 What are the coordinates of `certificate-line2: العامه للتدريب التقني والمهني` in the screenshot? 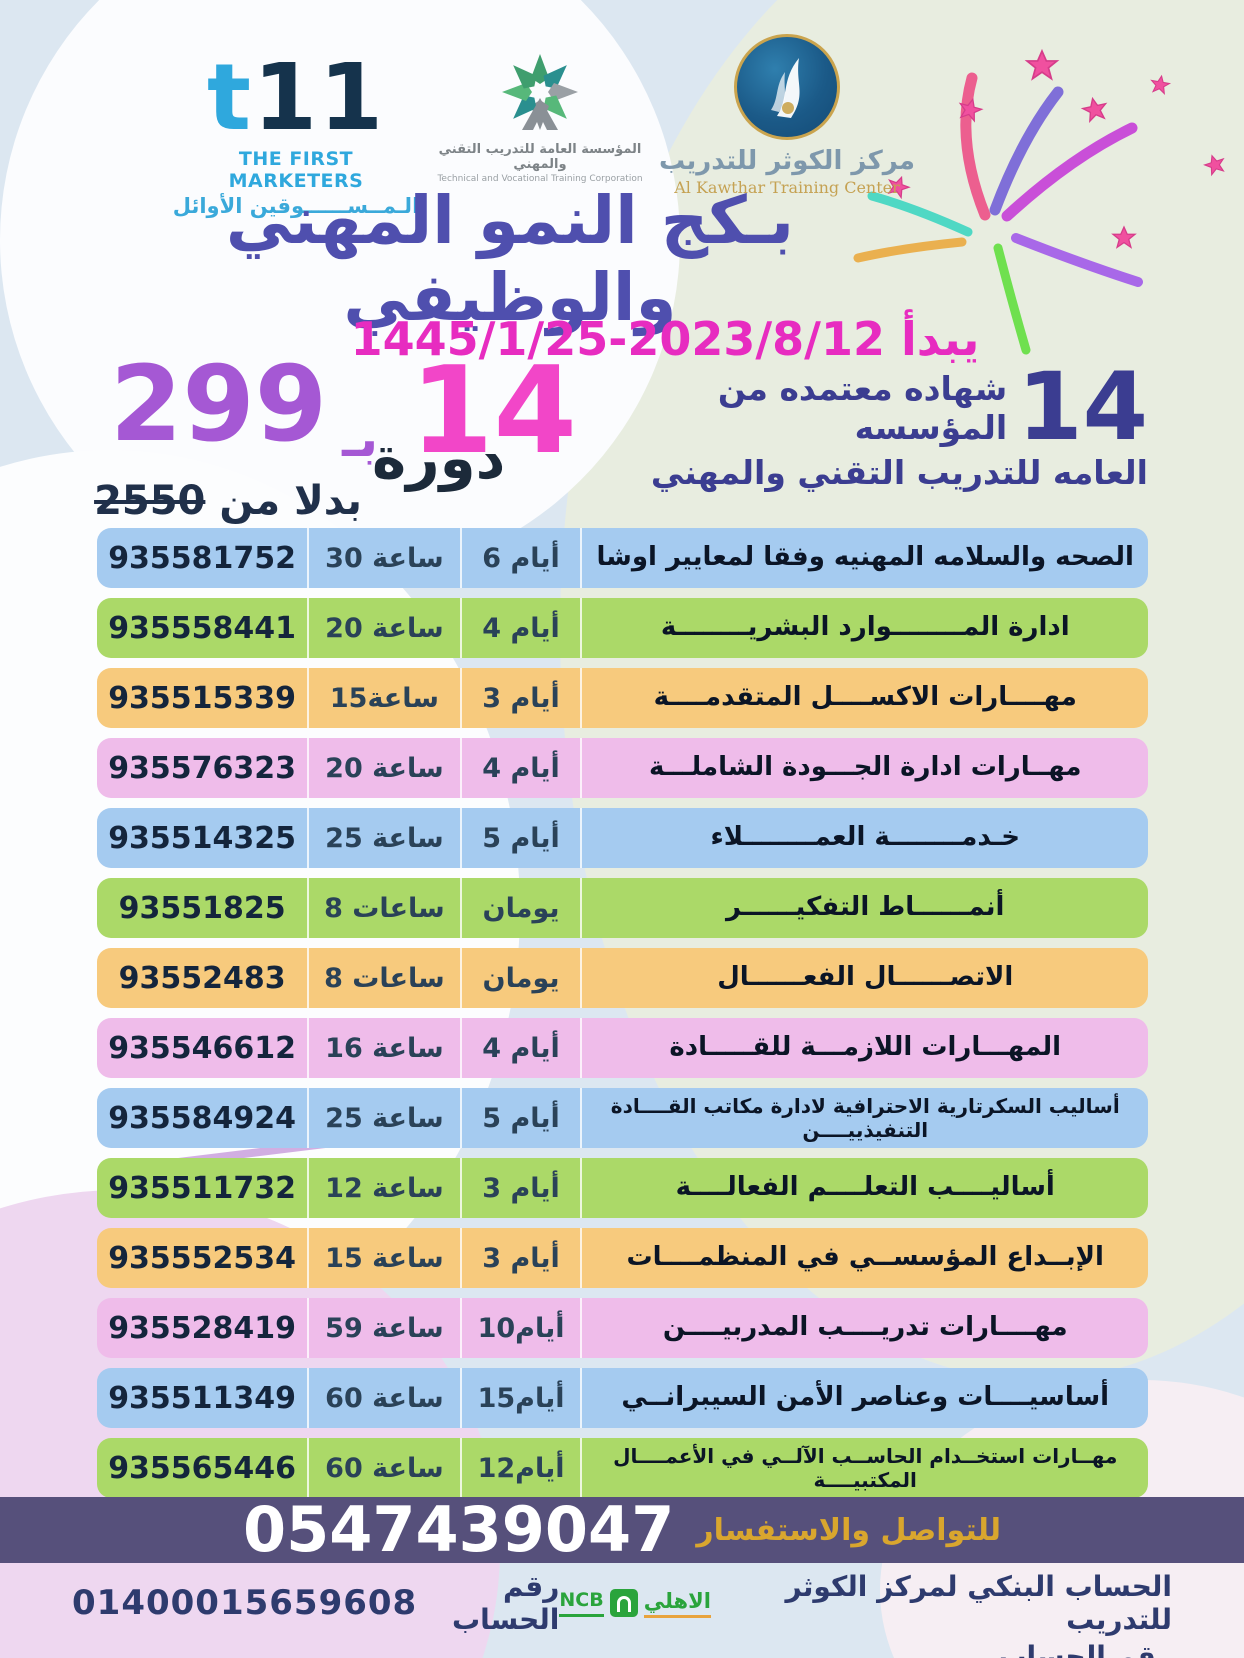 It's located at (899, 472).